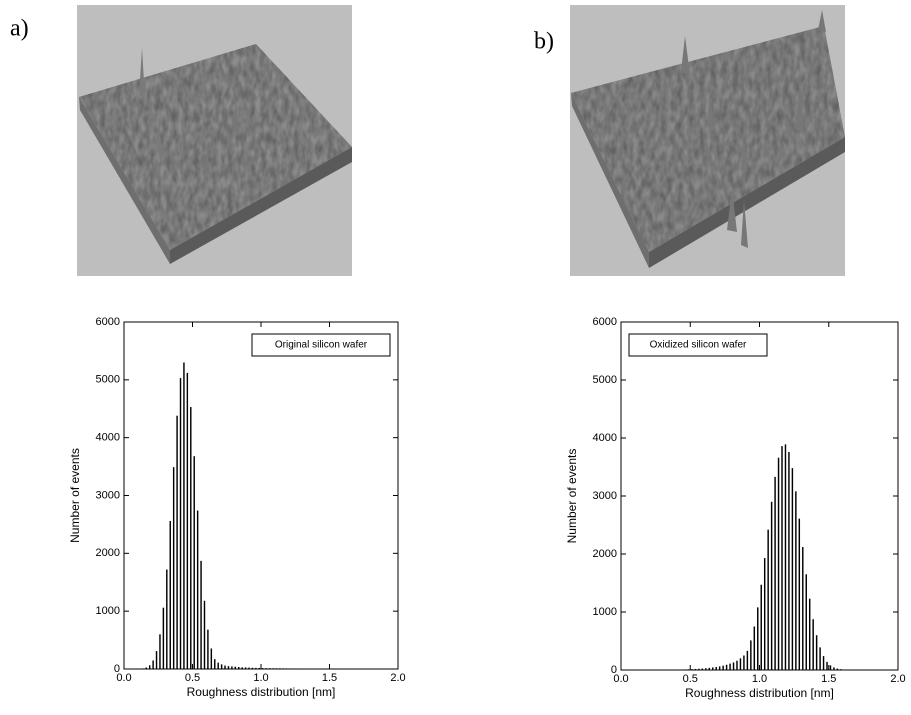 The height and width of the screenshot is (715, 911). Describe the element at coordinates (108, 495) in the screenshot. I see `y-tick-label: 3000` at that location.